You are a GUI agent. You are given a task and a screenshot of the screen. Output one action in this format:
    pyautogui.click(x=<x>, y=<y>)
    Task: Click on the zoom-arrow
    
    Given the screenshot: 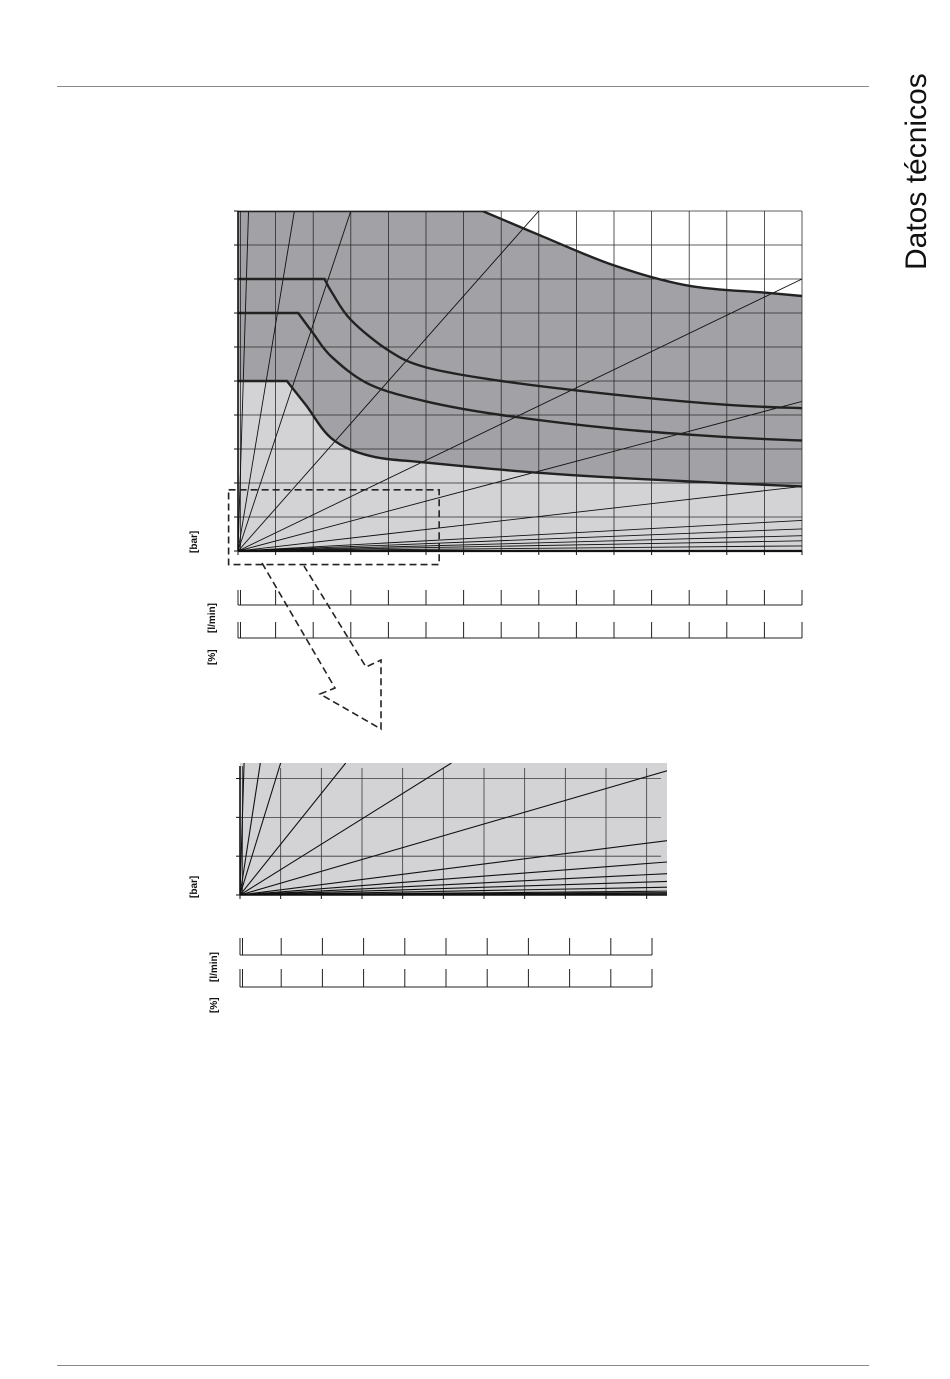 What is the action you would take?
    pyautogui.click(x=321, y=646)
    